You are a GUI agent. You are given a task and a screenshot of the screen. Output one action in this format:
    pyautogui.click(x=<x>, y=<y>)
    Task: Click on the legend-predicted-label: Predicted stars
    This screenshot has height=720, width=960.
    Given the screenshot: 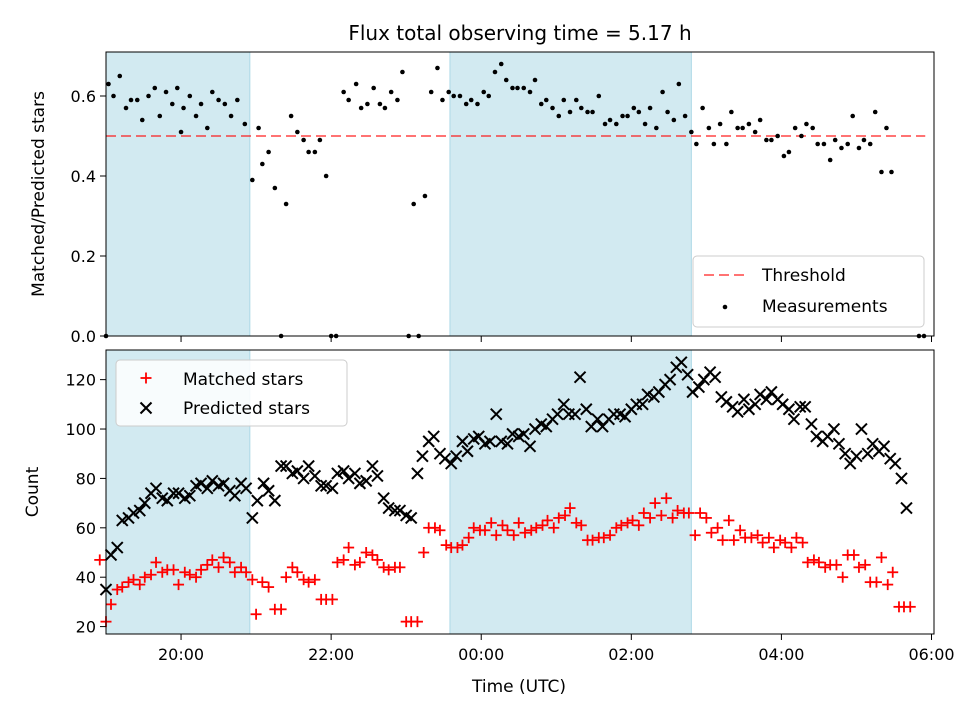 What is the action you would take?
    pyautogui.click(x=246, y=409)
    